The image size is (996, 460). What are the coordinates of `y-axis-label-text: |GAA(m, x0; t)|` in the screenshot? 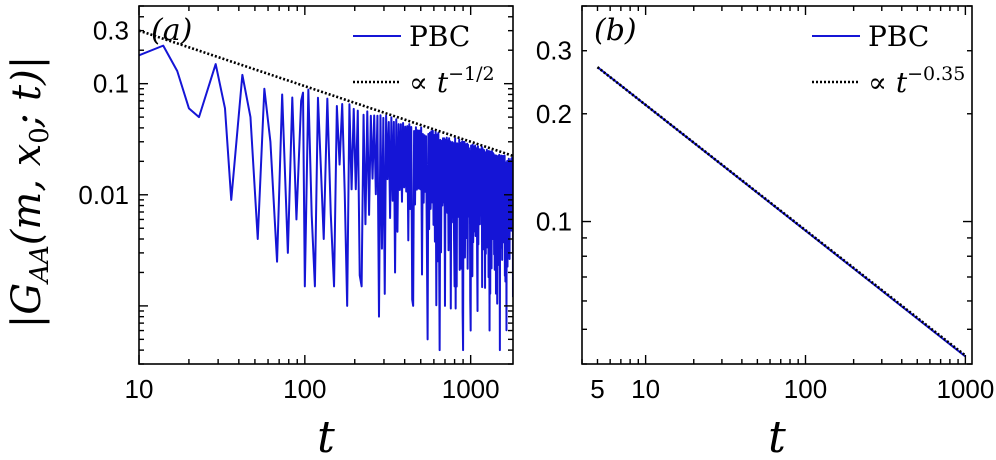 It's located at (29, 192).